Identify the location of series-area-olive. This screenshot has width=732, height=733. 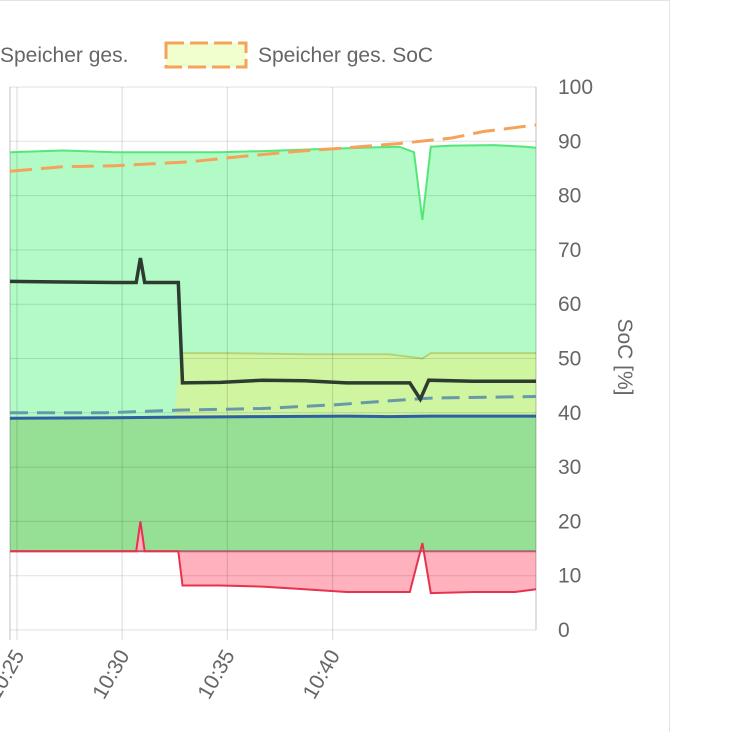
(355, 387).